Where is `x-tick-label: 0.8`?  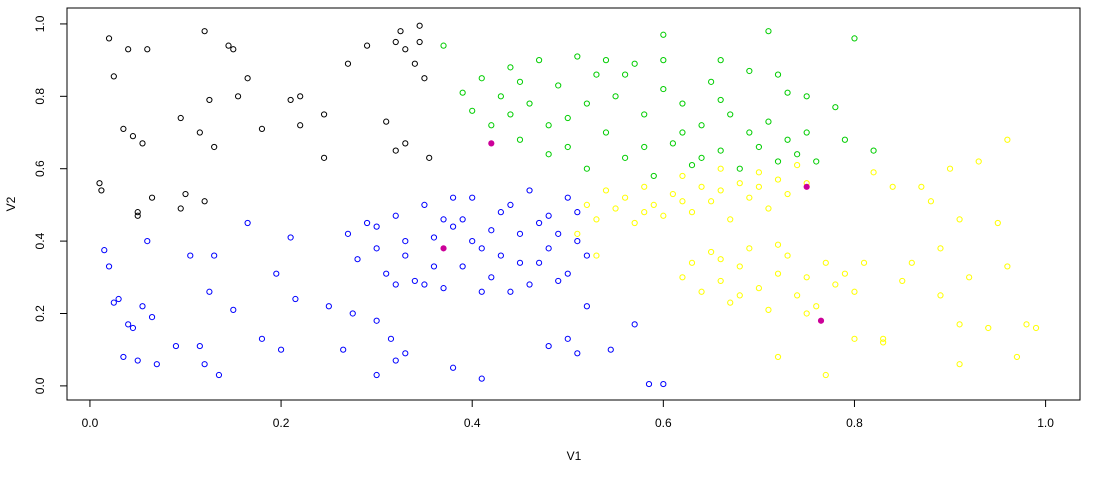 x-tick-label: 0.8 is located at coordinates (854, 423).